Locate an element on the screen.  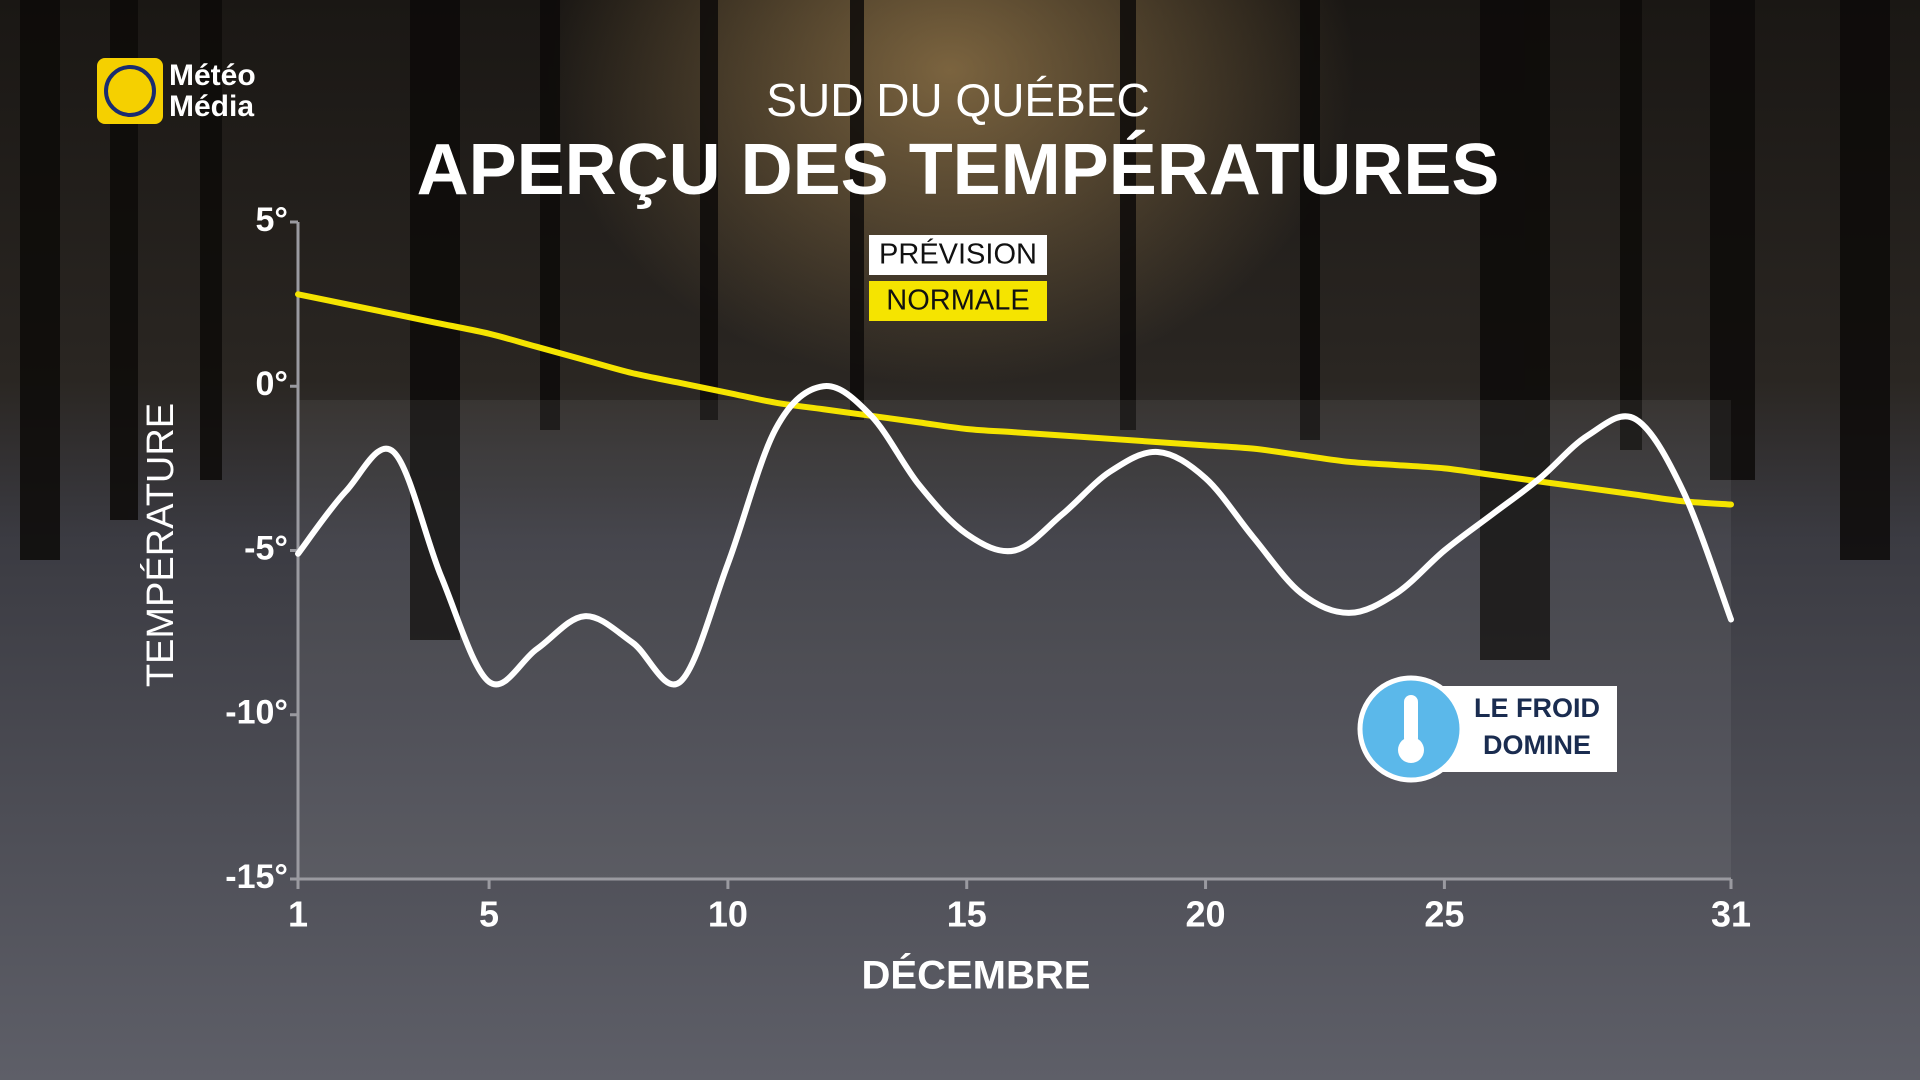
logo: Météo Média is located at coordinates (176, 91).